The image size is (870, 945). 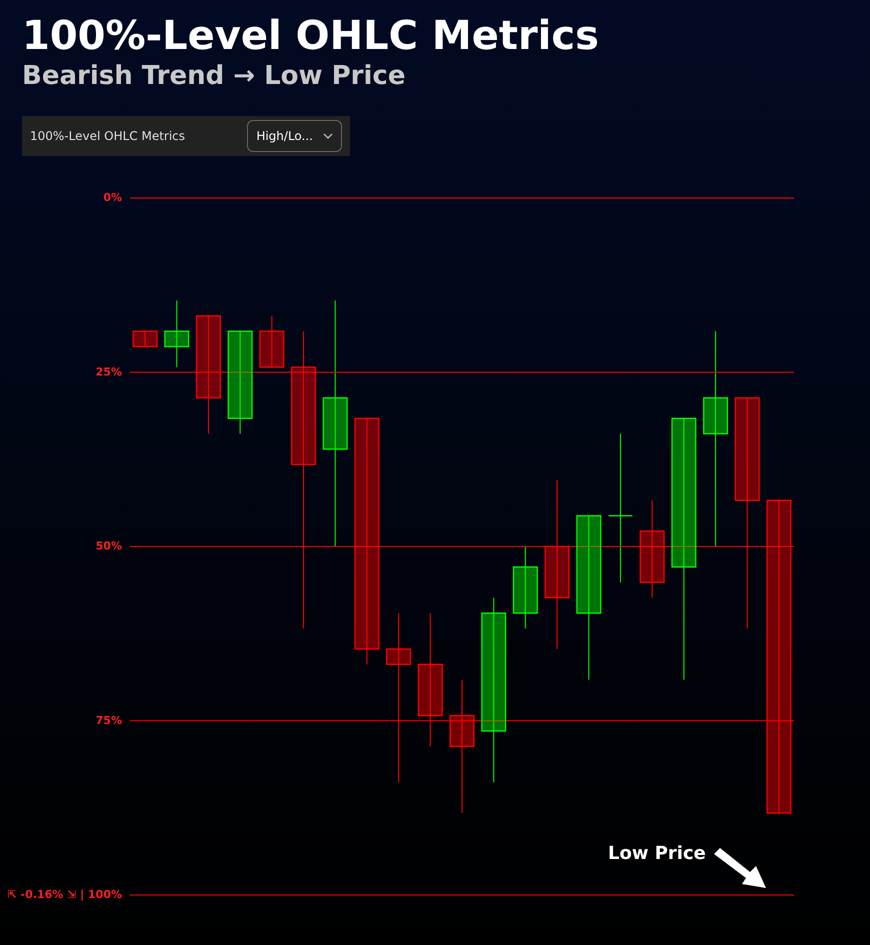 I want to click on chart-title: 100%-Level OHLC Metrics, so click(x=310, y=36).